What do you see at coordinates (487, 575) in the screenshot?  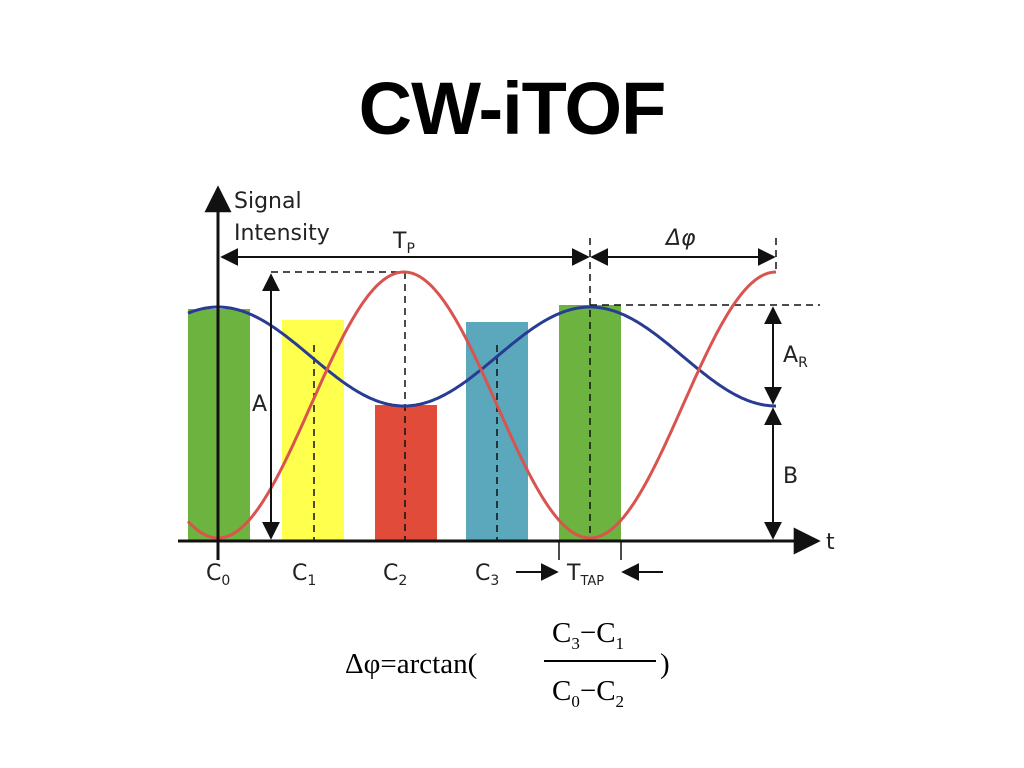 I see `tap-label-c3: C3` at bounding box center [487, 575].